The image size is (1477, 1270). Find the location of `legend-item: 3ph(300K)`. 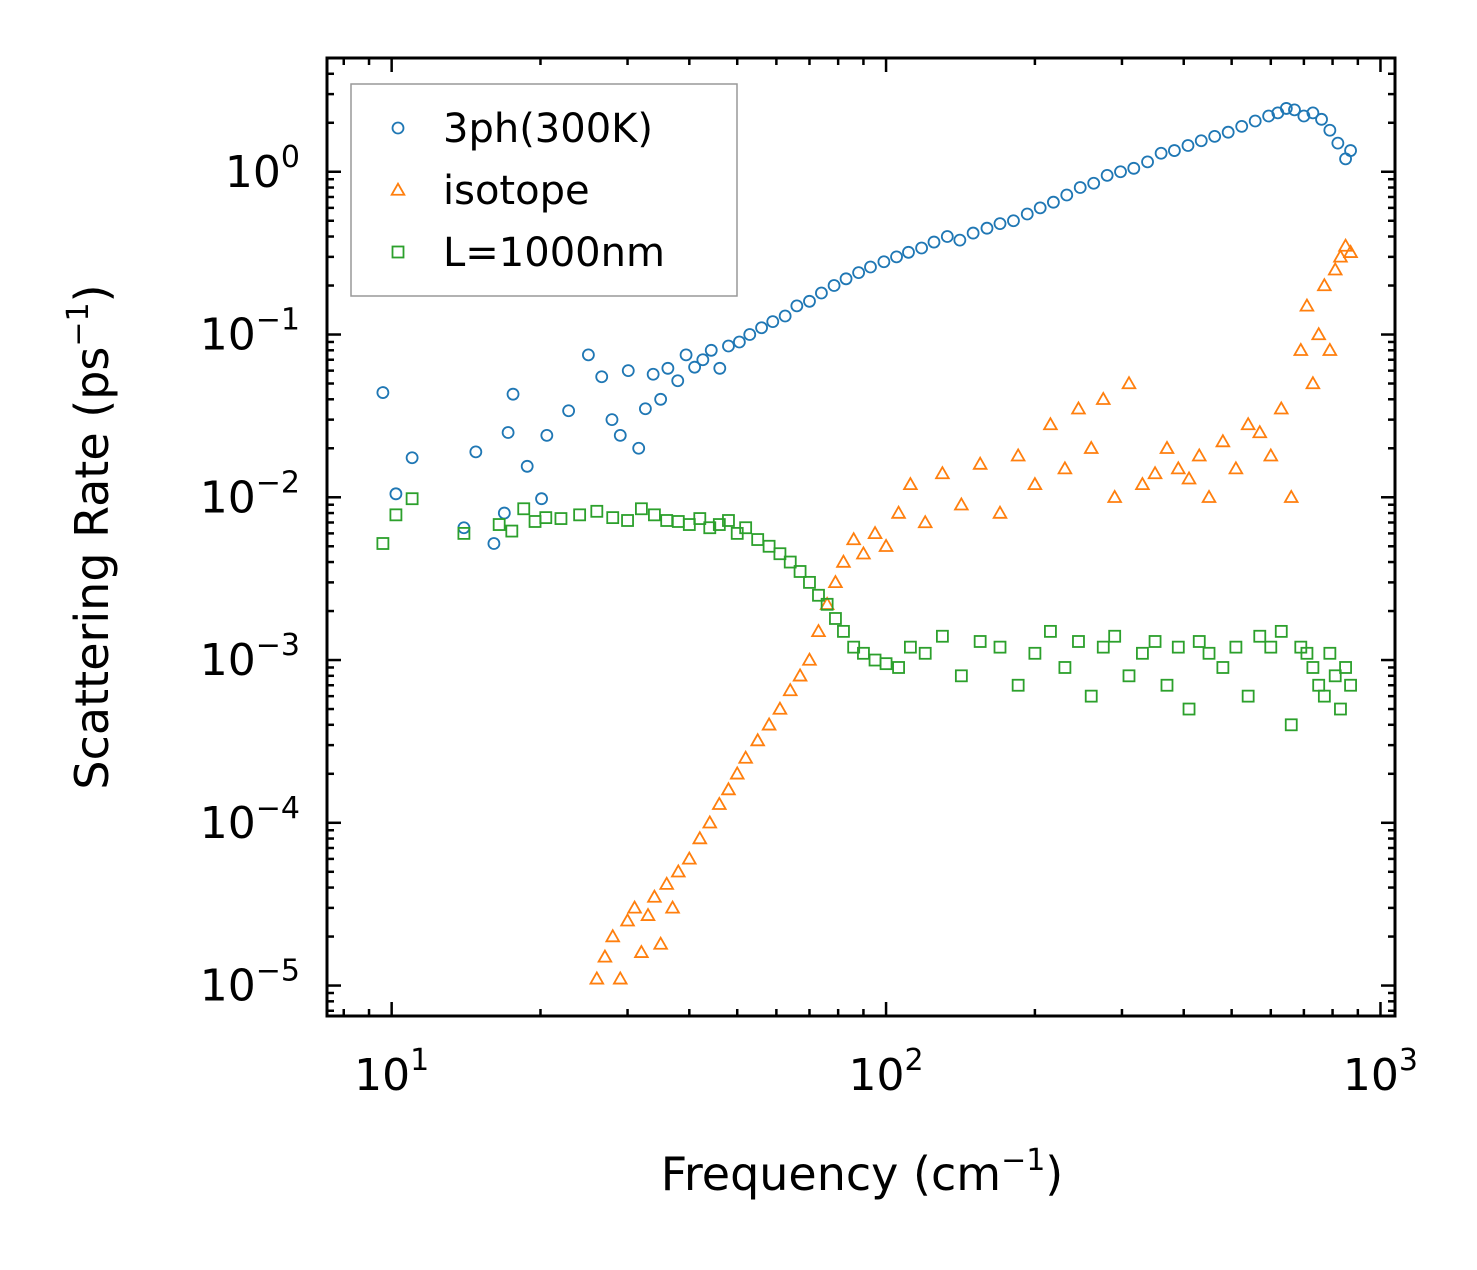

legend-item: 3ph(300K) is located at coordinates (522, 129).